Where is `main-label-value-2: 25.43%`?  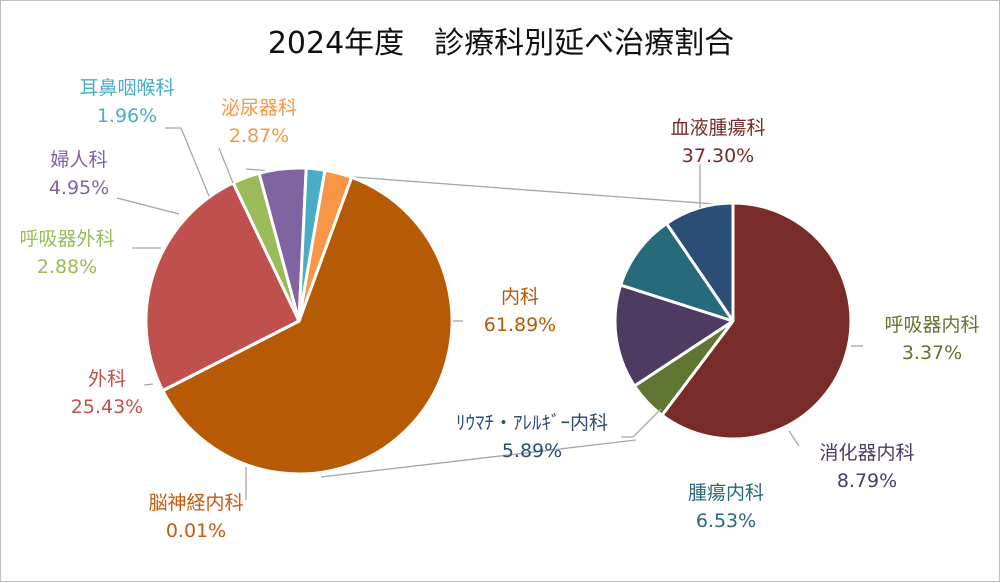
main-label-value-2: 25.43% is located at coordinates (107, 407).